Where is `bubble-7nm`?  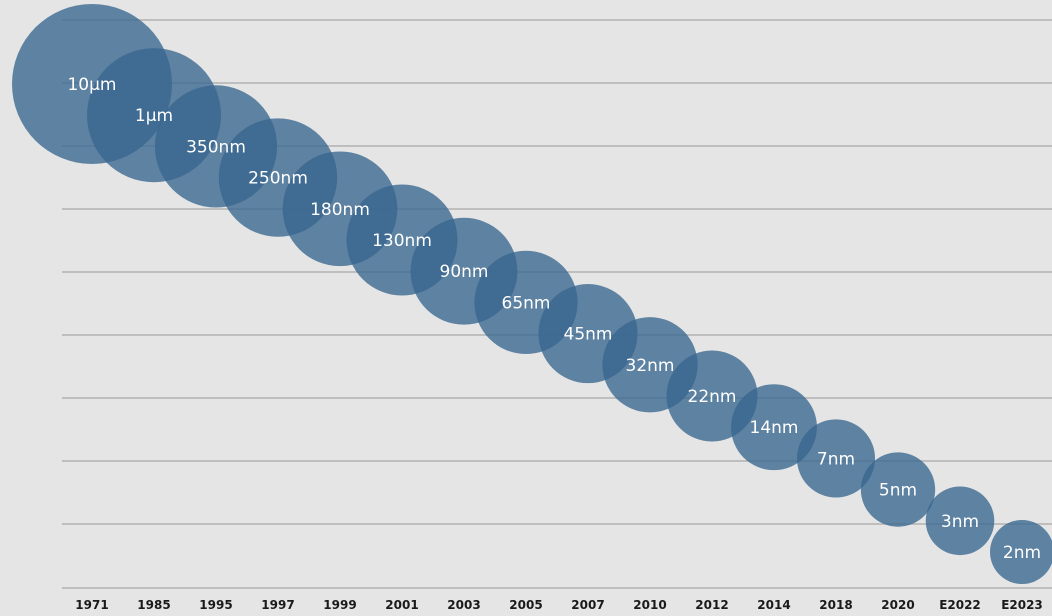
bubble-7nm is located at coordinates (836, 458).